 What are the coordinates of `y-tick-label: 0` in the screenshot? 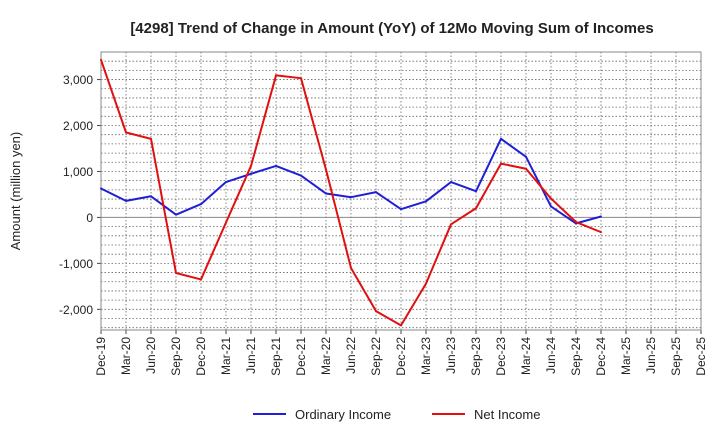 It's located at (89, 218).